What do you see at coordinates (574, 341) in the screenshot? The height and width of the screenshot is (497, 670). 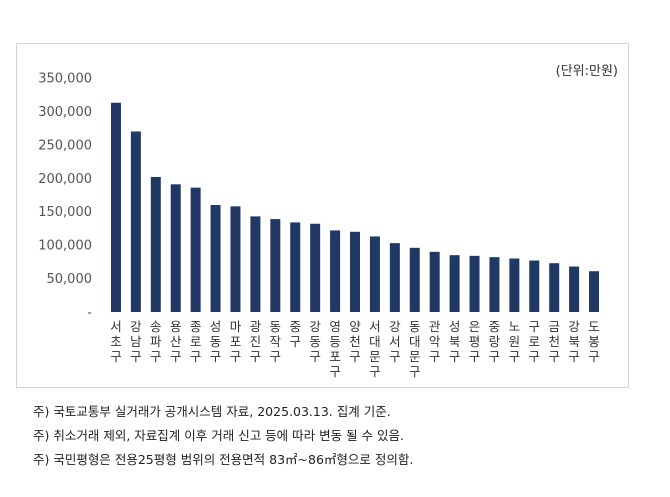 I see `x-category-label: 강북구` at bounding box center [574, 341].